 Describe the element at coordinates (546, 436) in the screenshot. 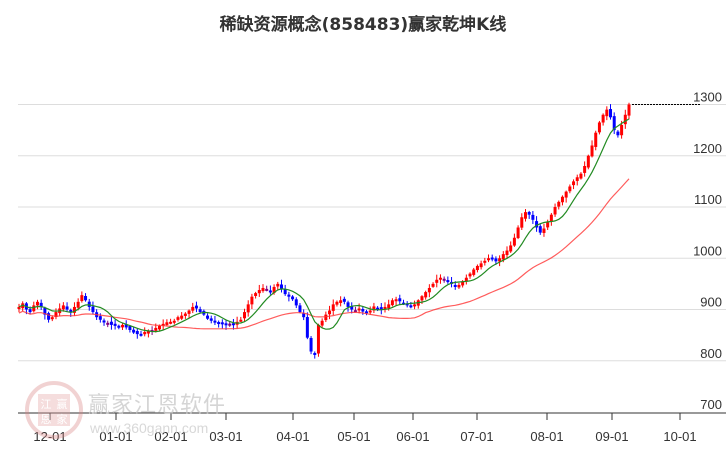

I see `x-tick-label: 08-01` at that location.